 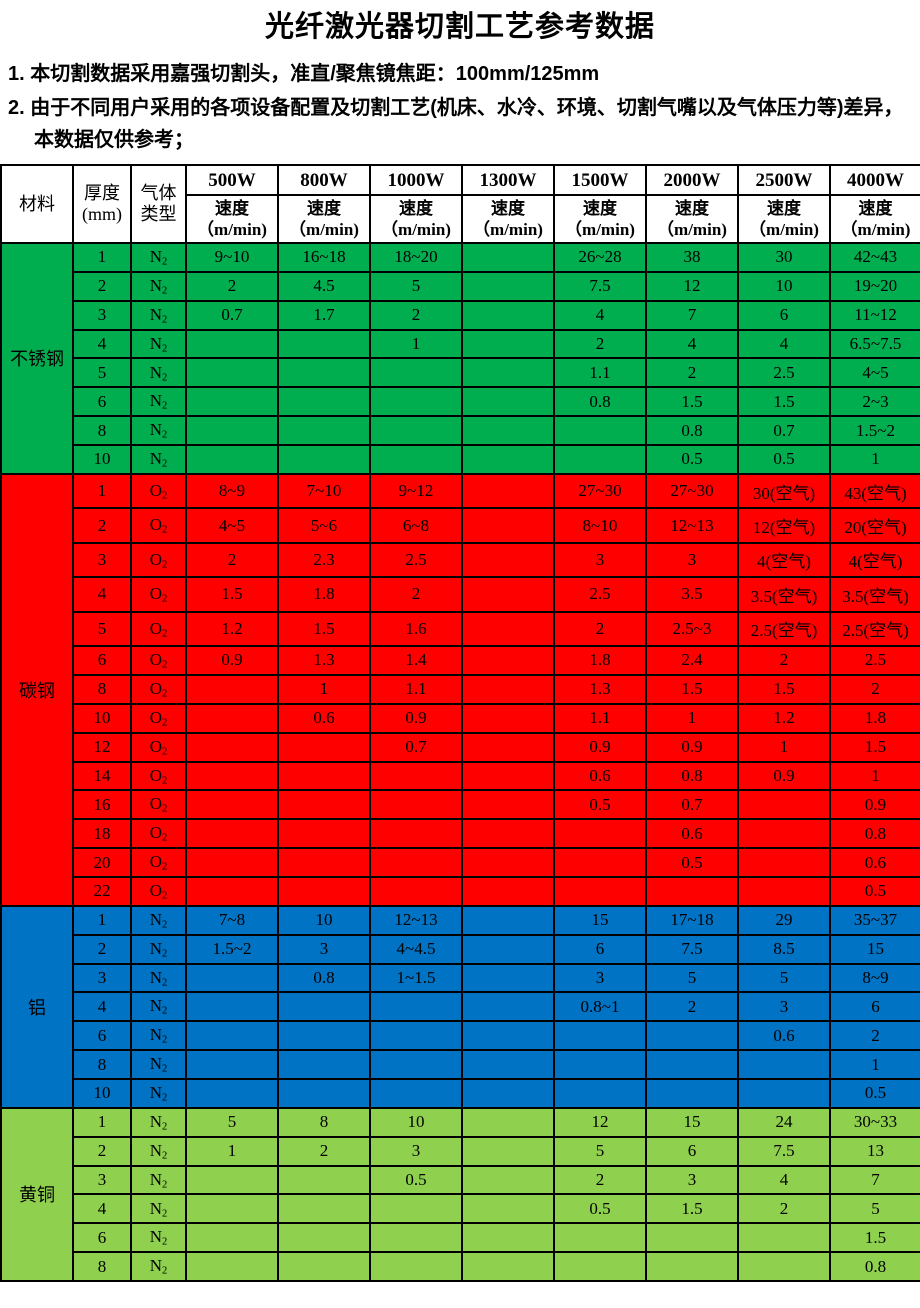 What do you see at coordinates (102, 805) in the screenshot?
I see `thickness-cell: 16` at bounding box center [102, 805].